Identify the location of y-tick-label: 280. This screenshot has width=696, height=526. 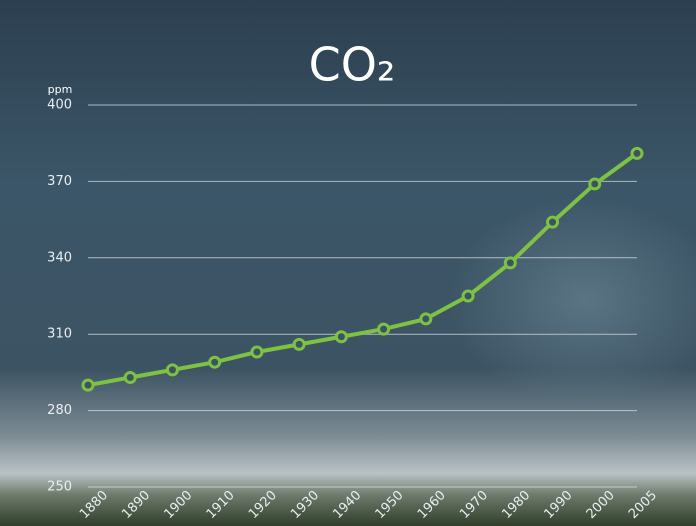
(59, 410).